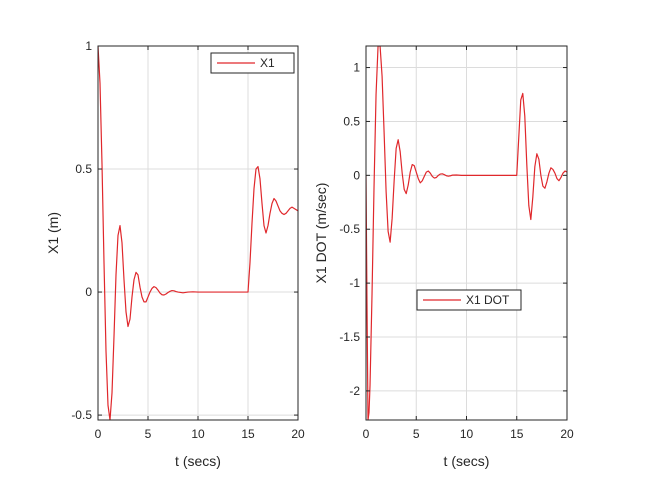 This screenshot has width=659, height=504. I want to click on x1dot-ylabel: X1 DOT (m/sec), so click(321, 233).